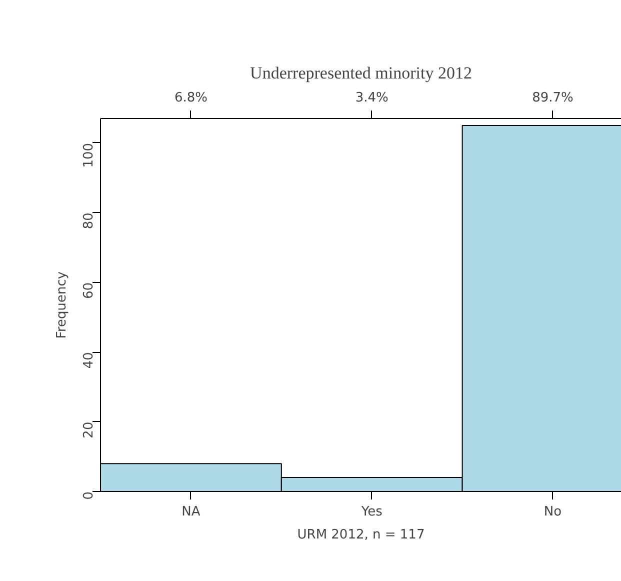 This screenshot has height=581, width=621. Describe the element at coordinates (89, 495) in the screenshot. I see `y-tick-label: 0` at that location.